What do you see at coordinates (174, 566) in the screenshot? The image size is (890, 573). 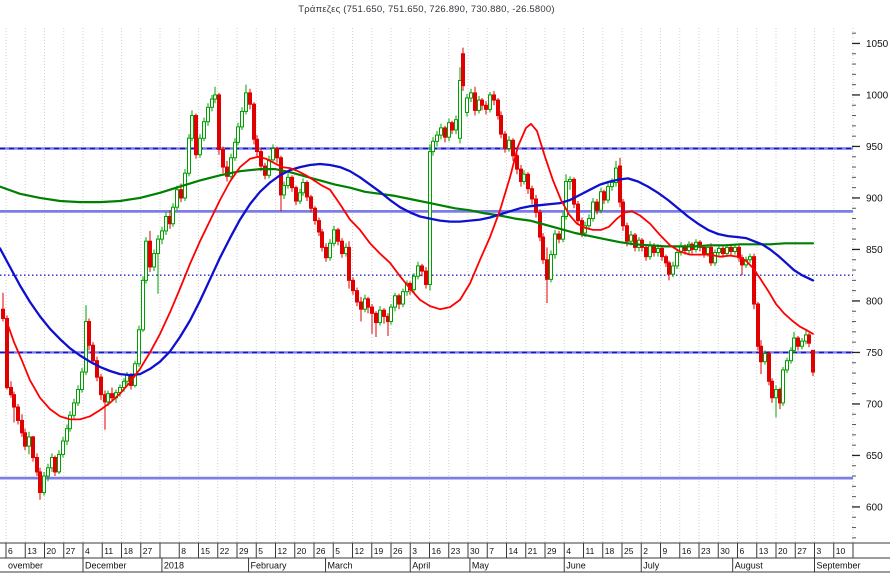 I see `month-label: 2018` at bounding box center [174, 566].